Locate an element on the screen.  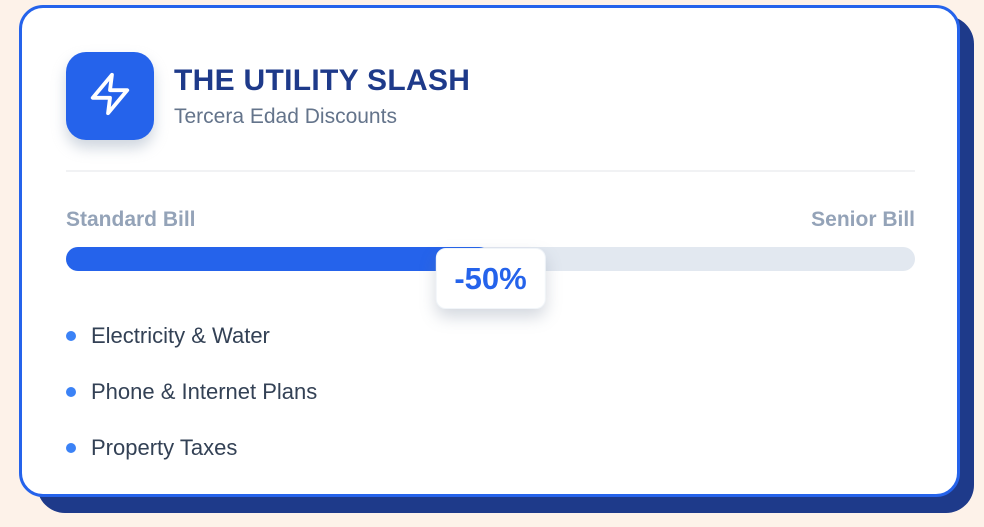
senior-bill-label: Senior Bill is located at coordinates (863, 219).